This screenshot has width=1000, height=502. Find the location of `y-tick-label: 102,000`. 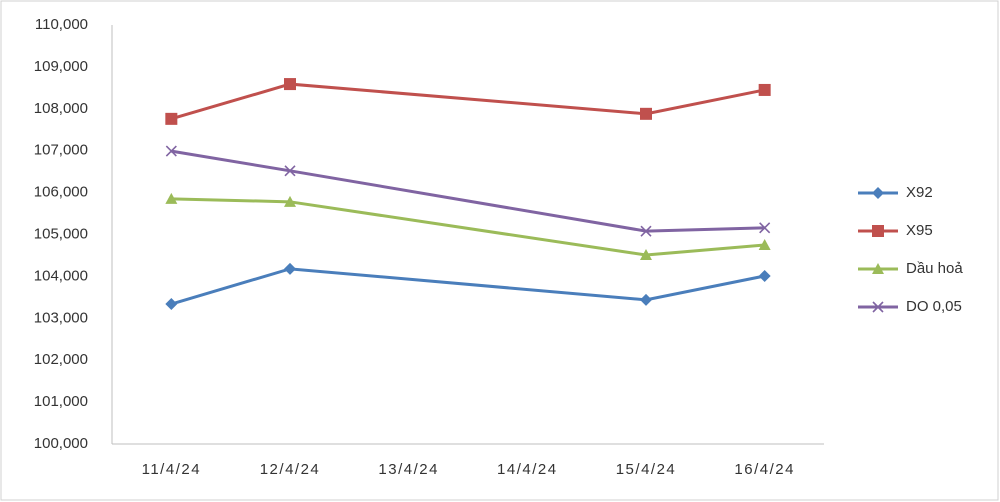

y-tick-label: 102,000 is located at coordinates (61, 359).